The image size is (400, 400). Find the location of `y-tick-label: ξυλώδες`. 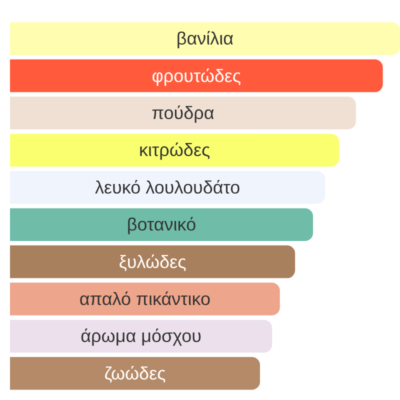

y-tick-label: ξυλώδες is located at coordinates (152, 262).